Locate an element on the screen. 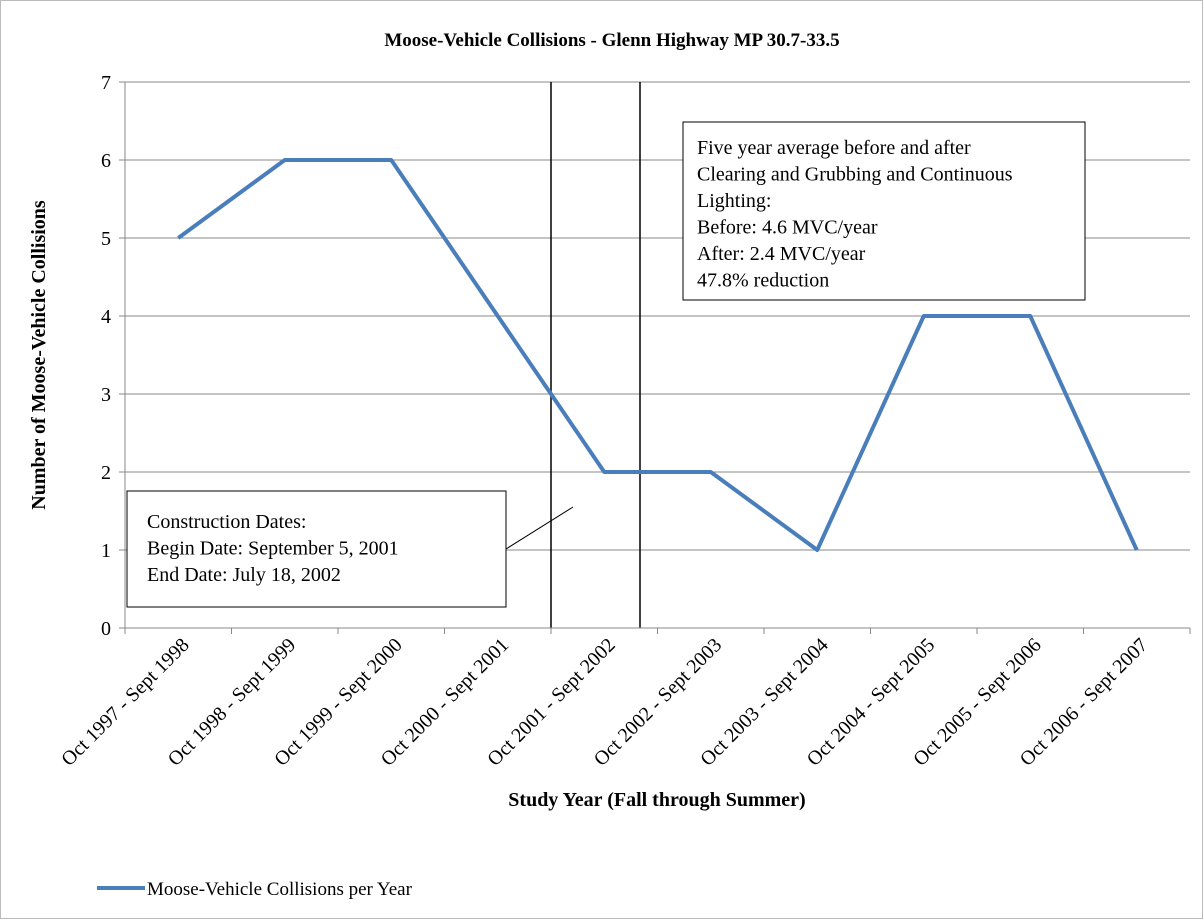  x-axis-label: Study Year (Fall through Summer) is located at coordinates (656, 800).